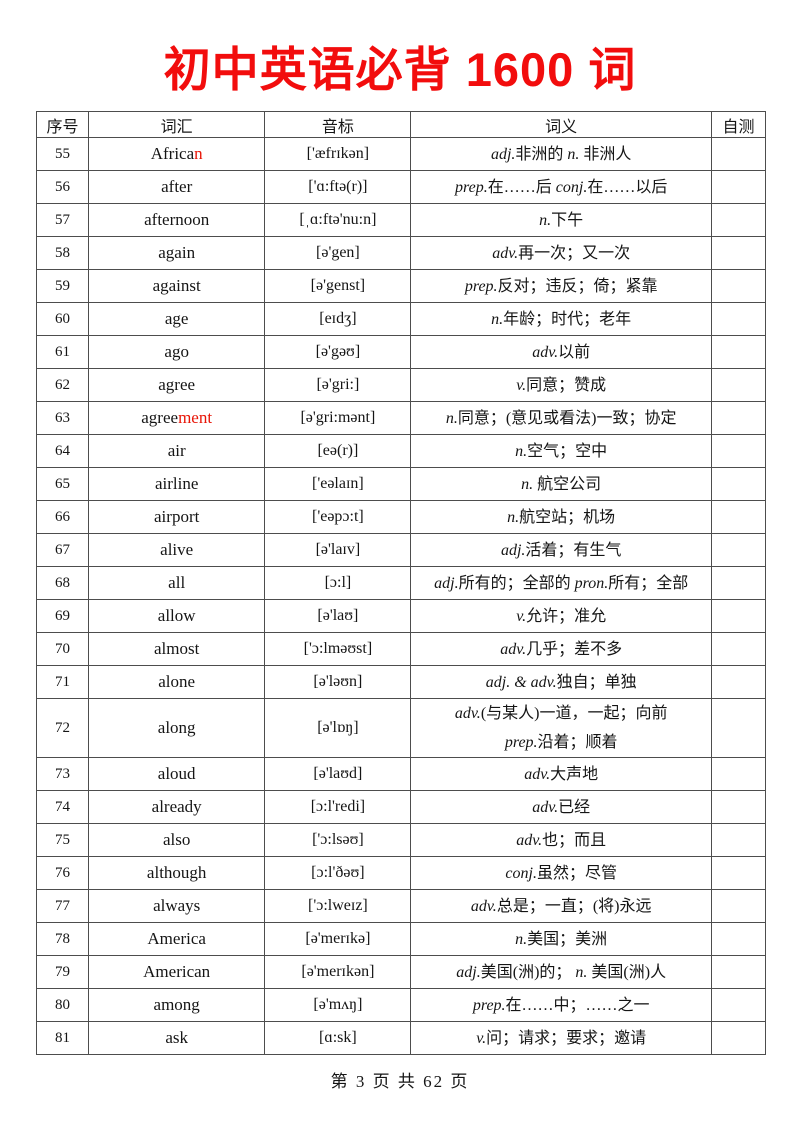 Image resolution: width=800 pixels, height=1131 pixels. What do you see at coordinates (177, 550) in the screenshot?
I see `text-segment: alive` at bounding box center [177, 550].